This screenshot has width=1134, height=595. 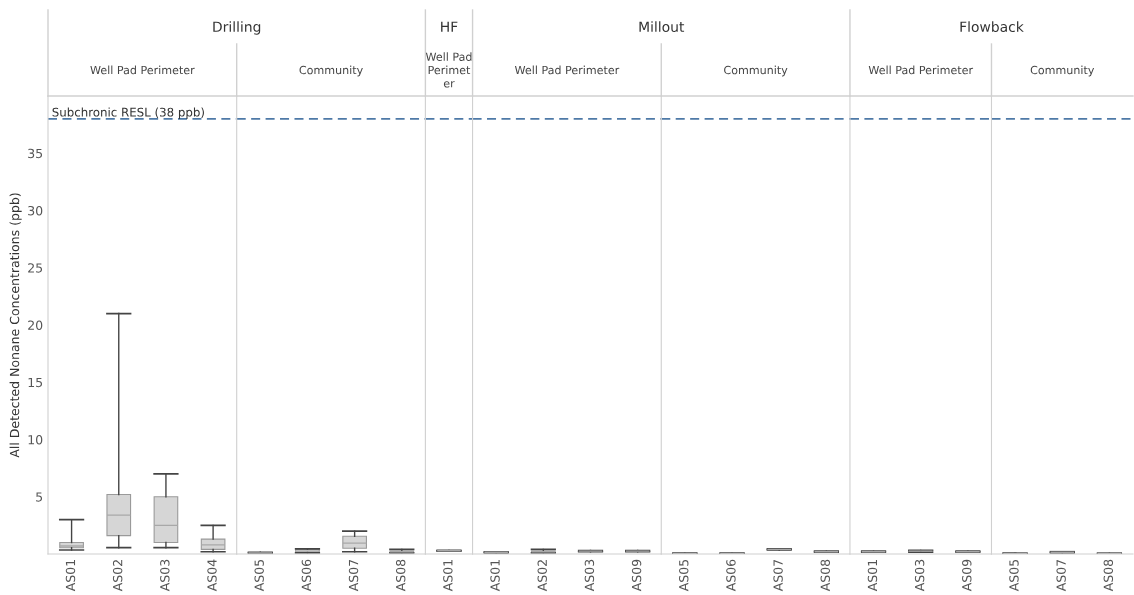 What do you see at coordinates (448, 70) in the screenshot?
I see `chart-subtitle: Well Pad Perimet er` at bounding box center [448, 70].